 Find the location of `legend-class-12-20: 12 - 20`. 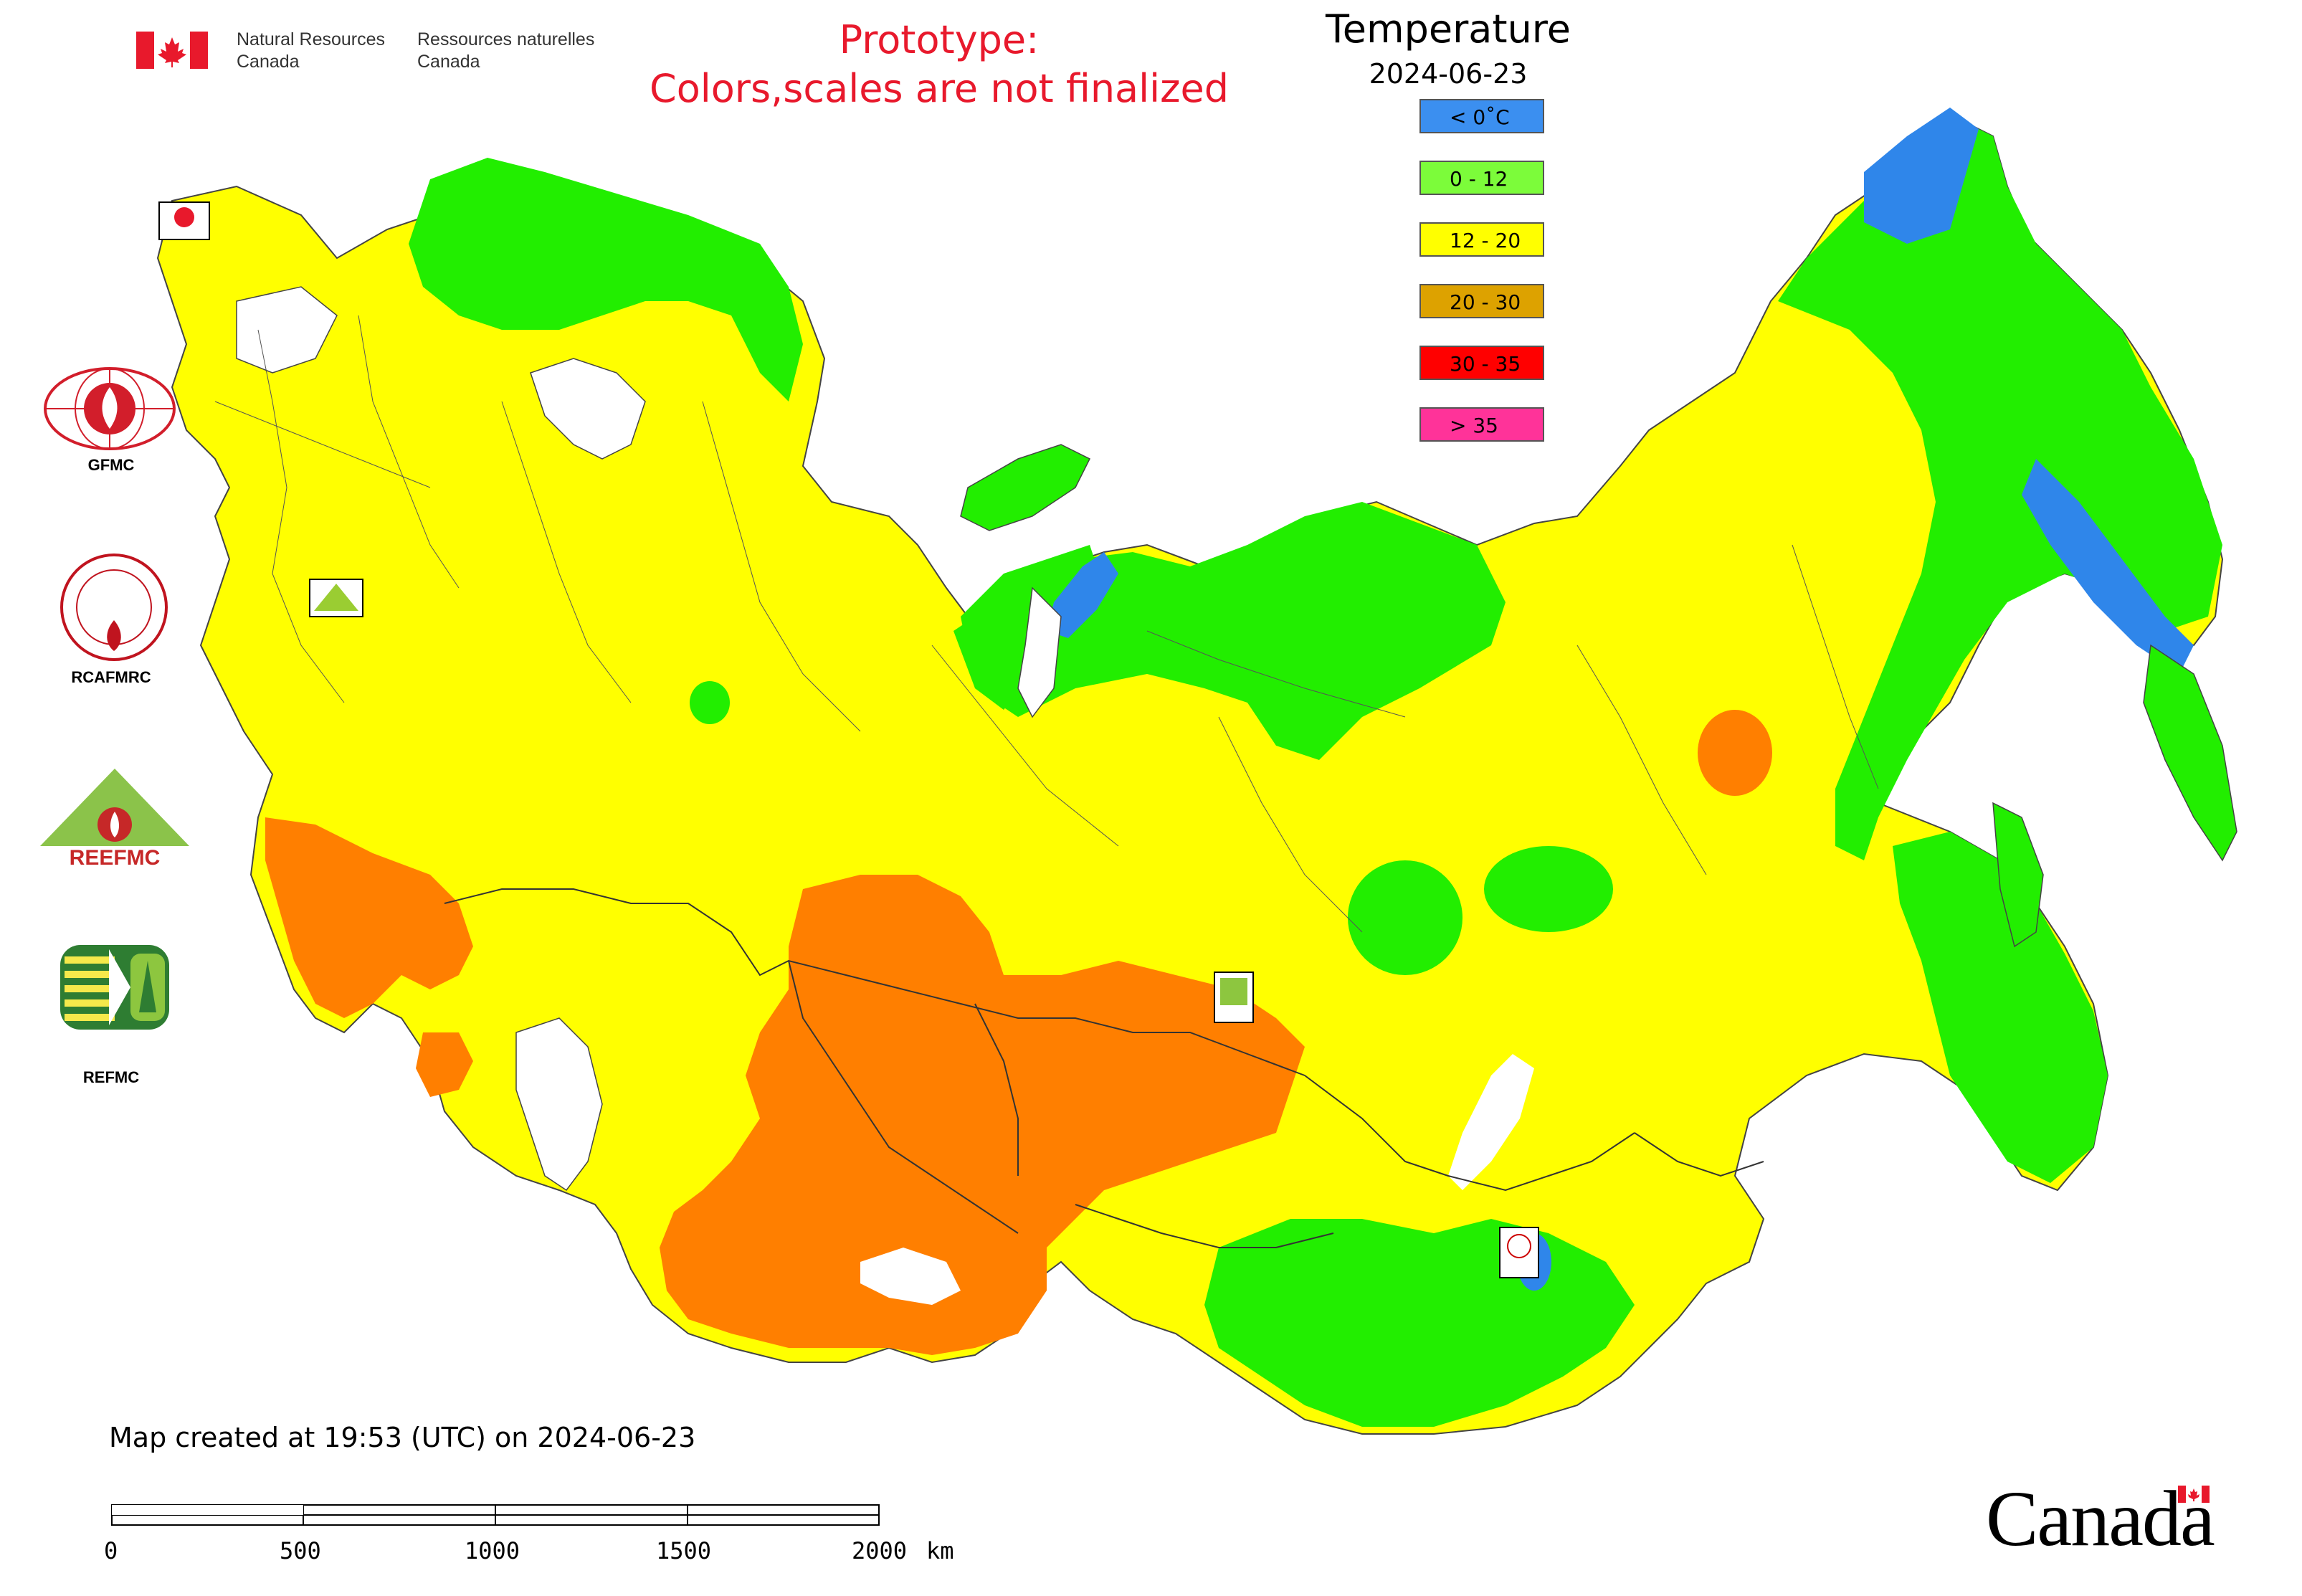

legend-class-12-20: 12 - 20 is located at coordinates (1481, 239).